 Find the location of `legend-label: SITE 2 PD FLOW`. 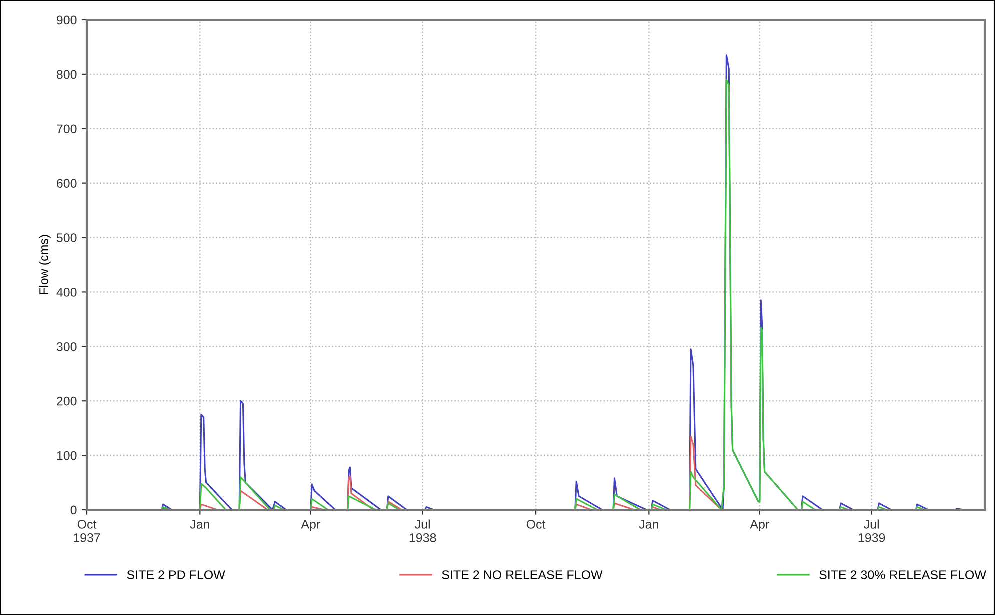

legend-label: SITE 2 PD FLOW is located at coordinates (176, 575).